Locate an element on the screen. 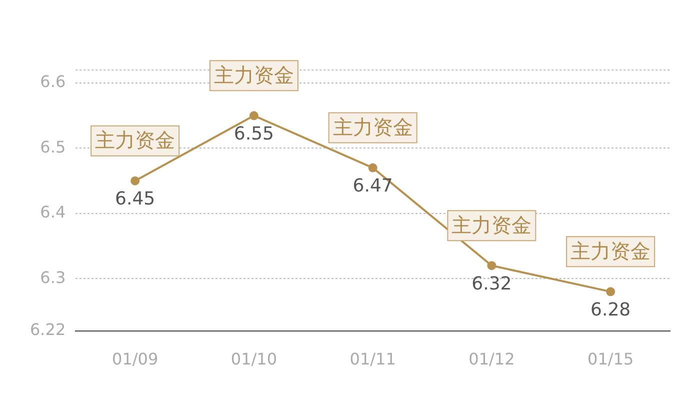 This screenshot has height=400, width=700. y-tick-label: 6.4 is located at coordinates (53, 212).